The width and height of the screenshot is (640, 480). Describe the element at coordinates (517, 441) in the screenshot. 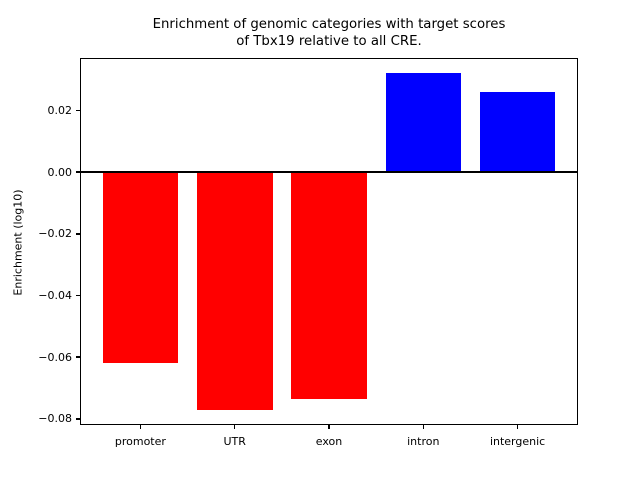

I see `x-tick-label-intergenic: intergenic` at that location.